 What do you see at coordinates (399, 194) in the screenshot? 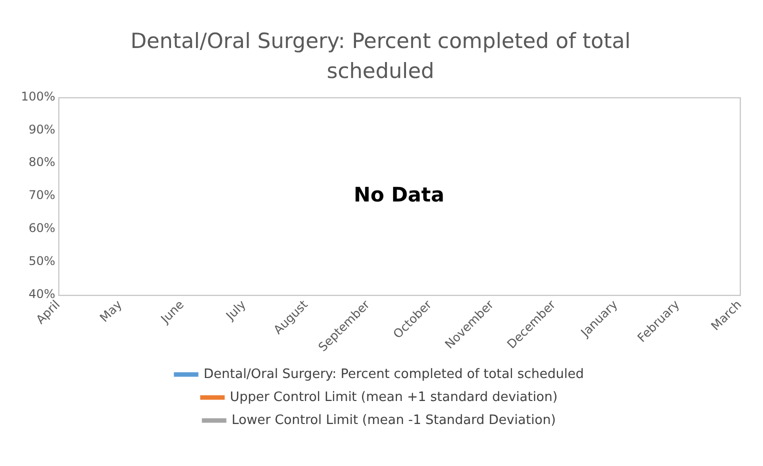
I see `annotation: No Data` at bounding box center [399, 194].